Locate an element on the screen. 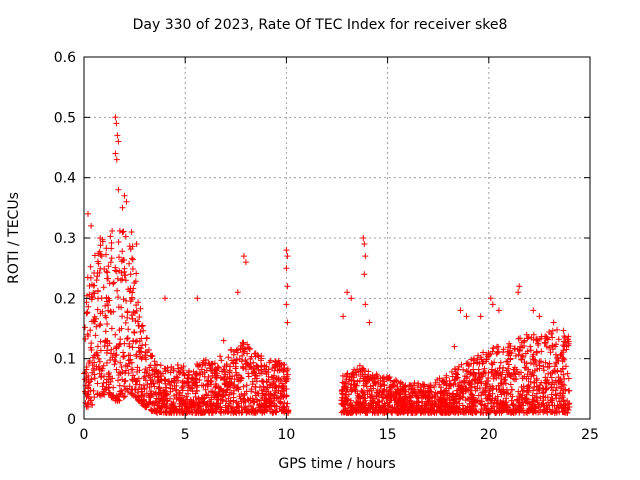 This screenshot has width=640, height=480. y-tick-label: 0.5 is located at coordinates (65, 118).